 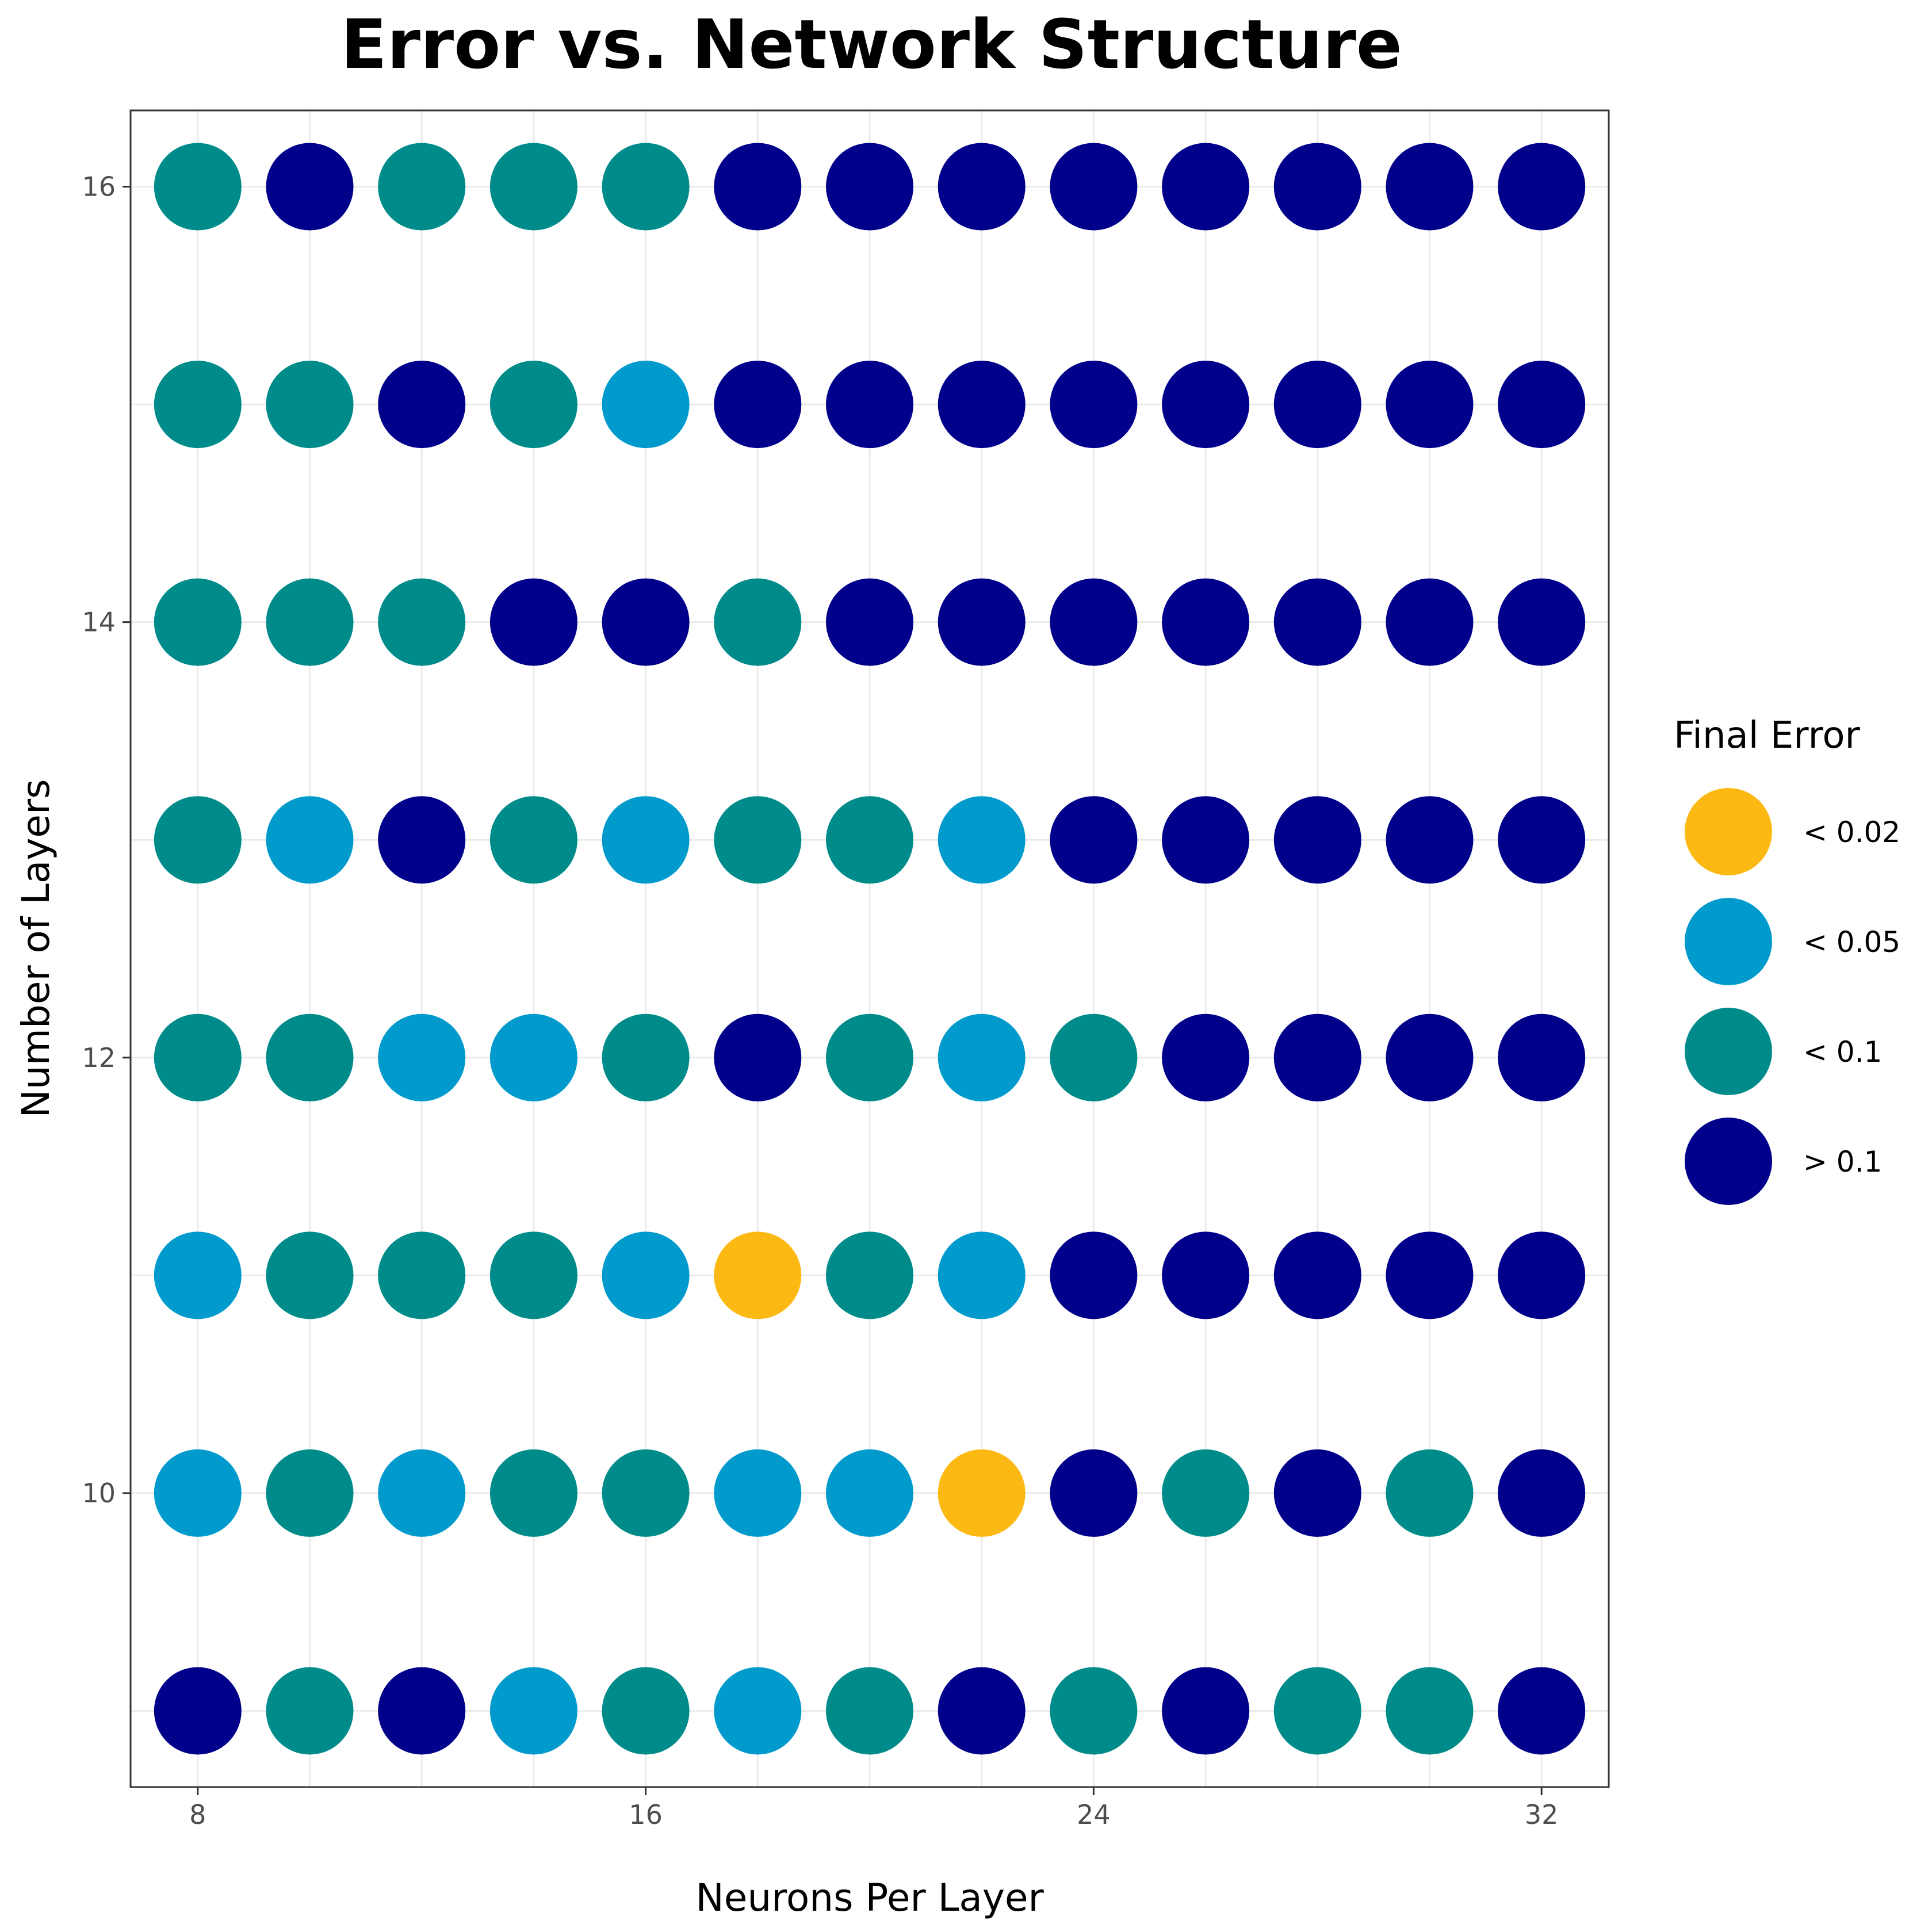 I want to click on legend: Final Error < 0.02 < 0.05 < 0.1 > 0.1, so click(x=1787, y=959).